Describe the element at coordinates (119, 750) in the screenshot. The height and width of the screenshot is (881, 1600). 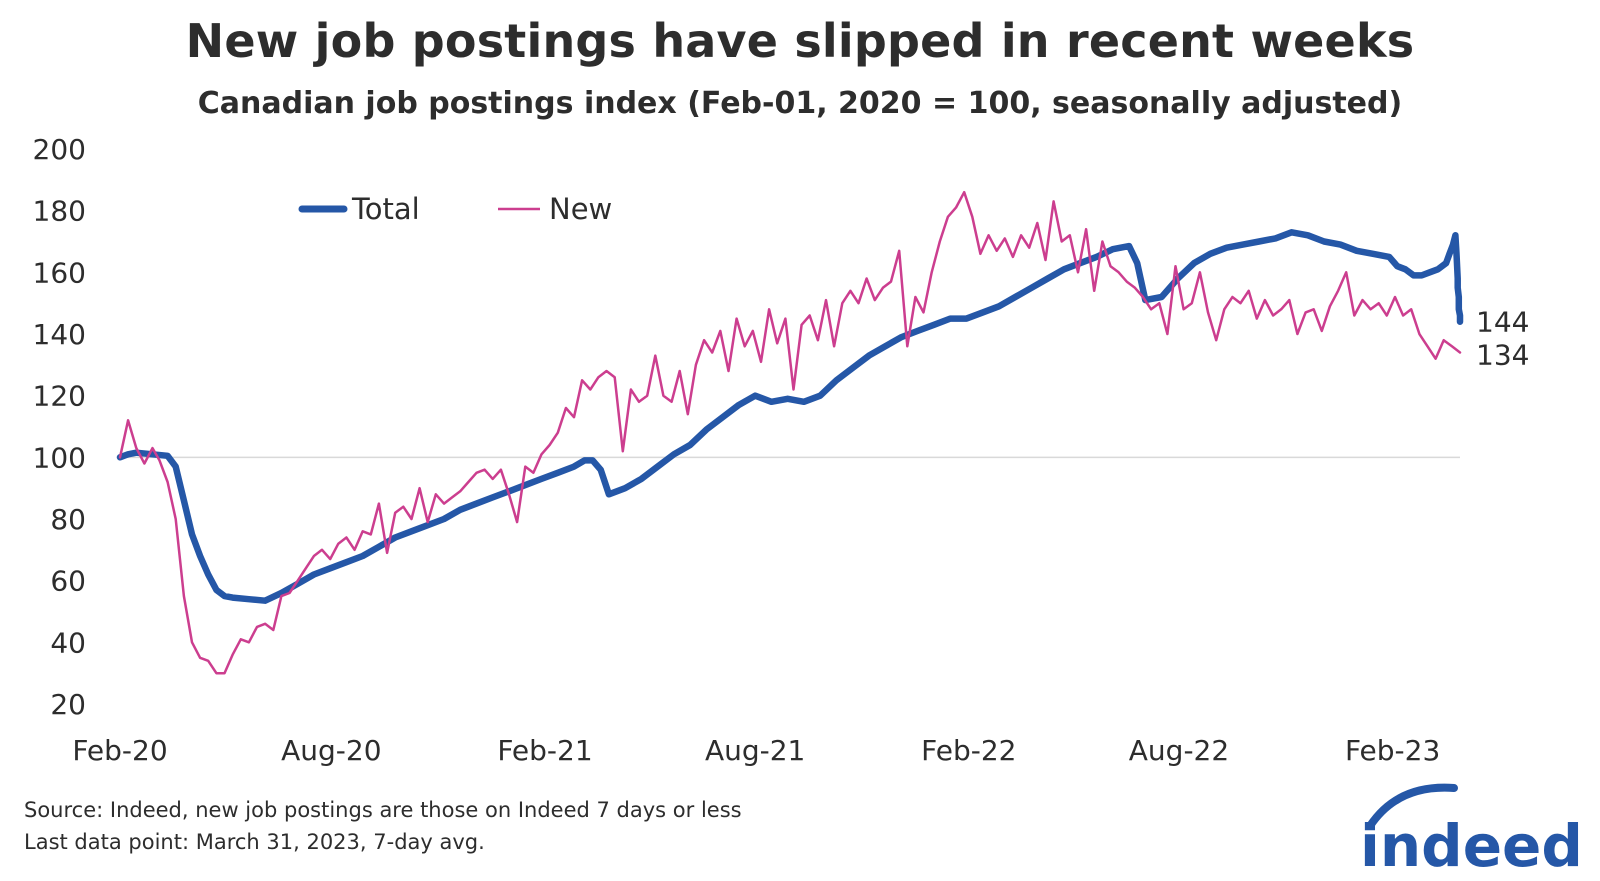
I see `x-tick-label: Feb-20` at that location.